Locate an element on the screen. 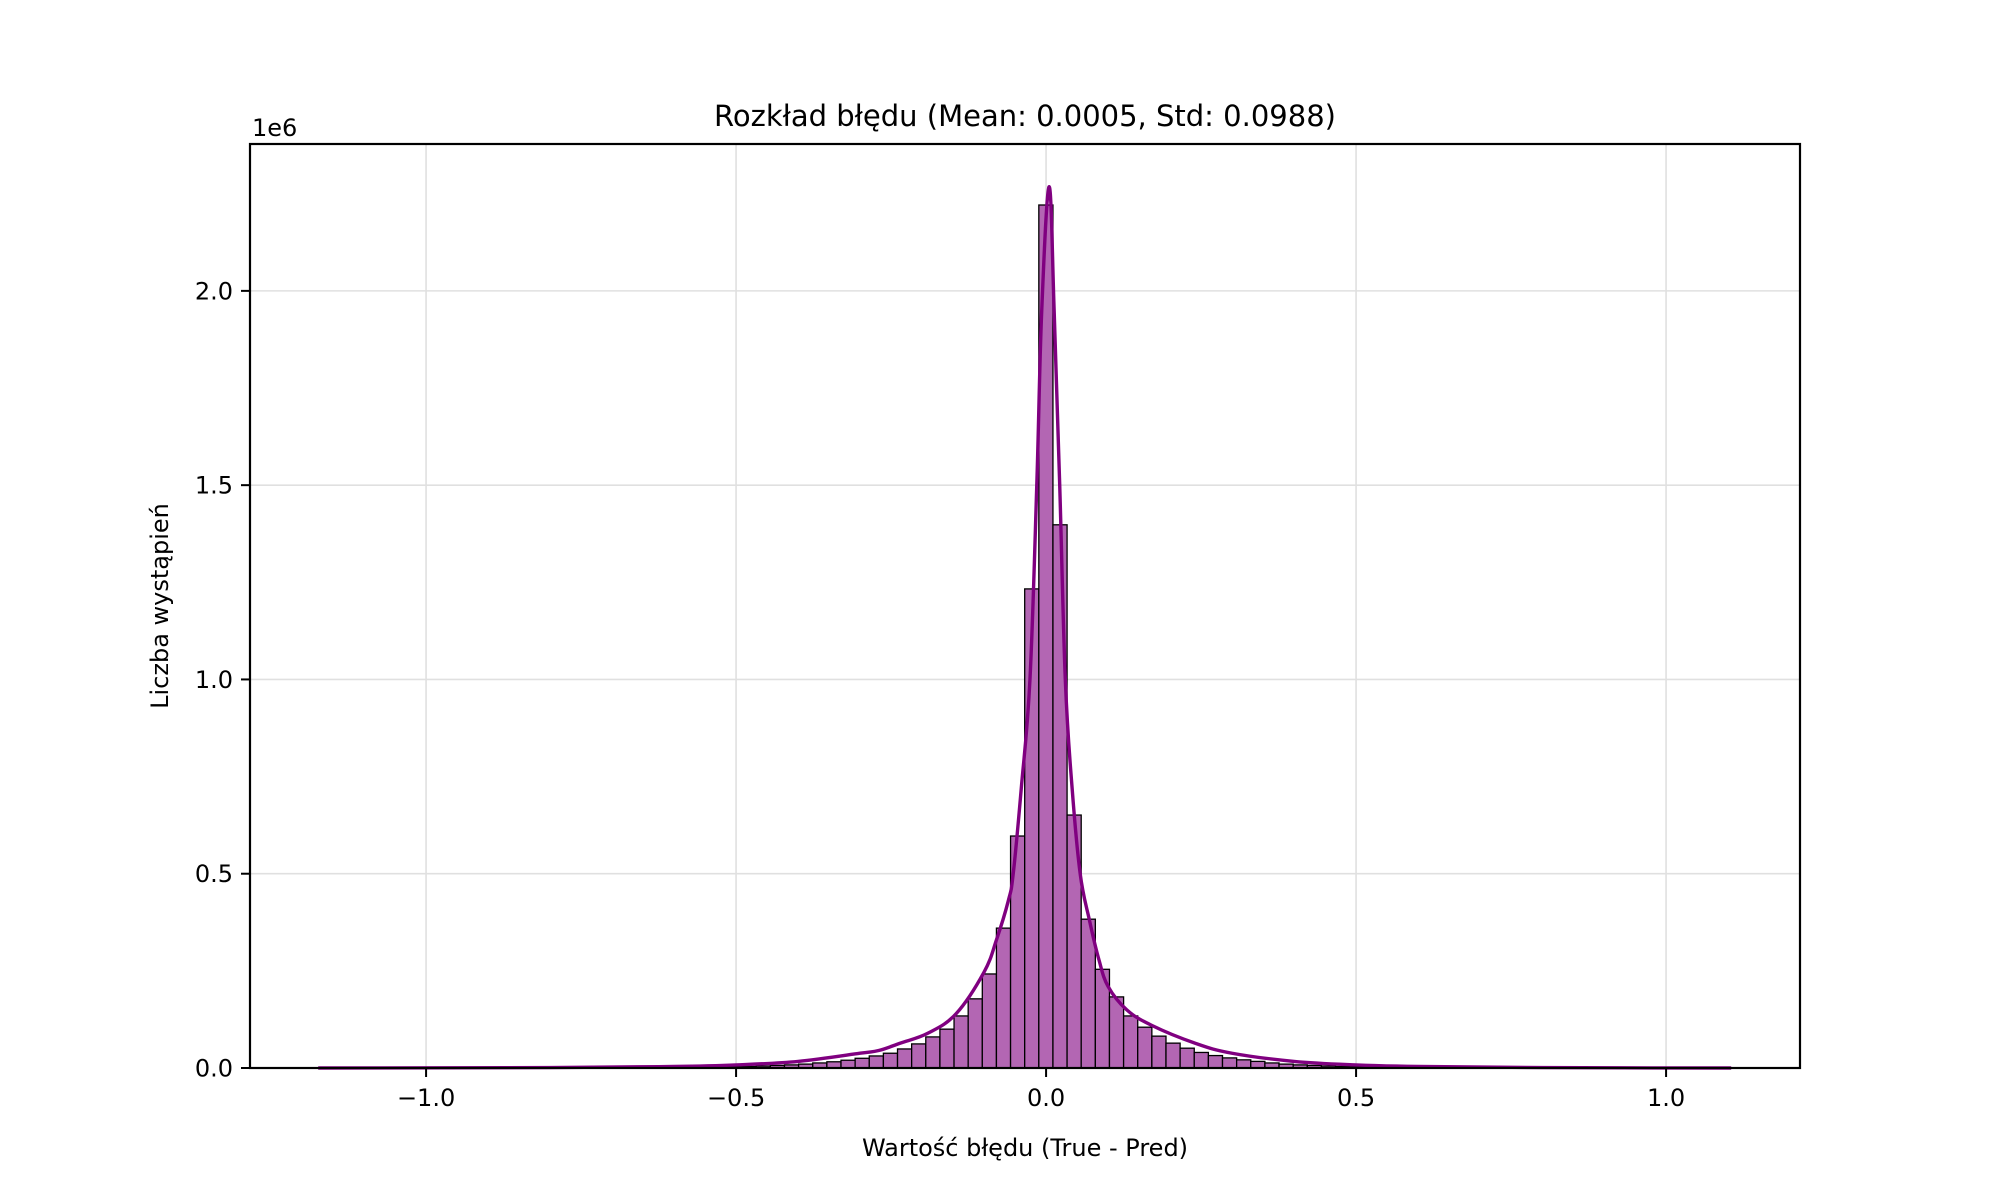 Image resolution: width=2000 pixels, height=1200 pixels. y-offset-label: 1e6 is located at coordinates (274, 128).